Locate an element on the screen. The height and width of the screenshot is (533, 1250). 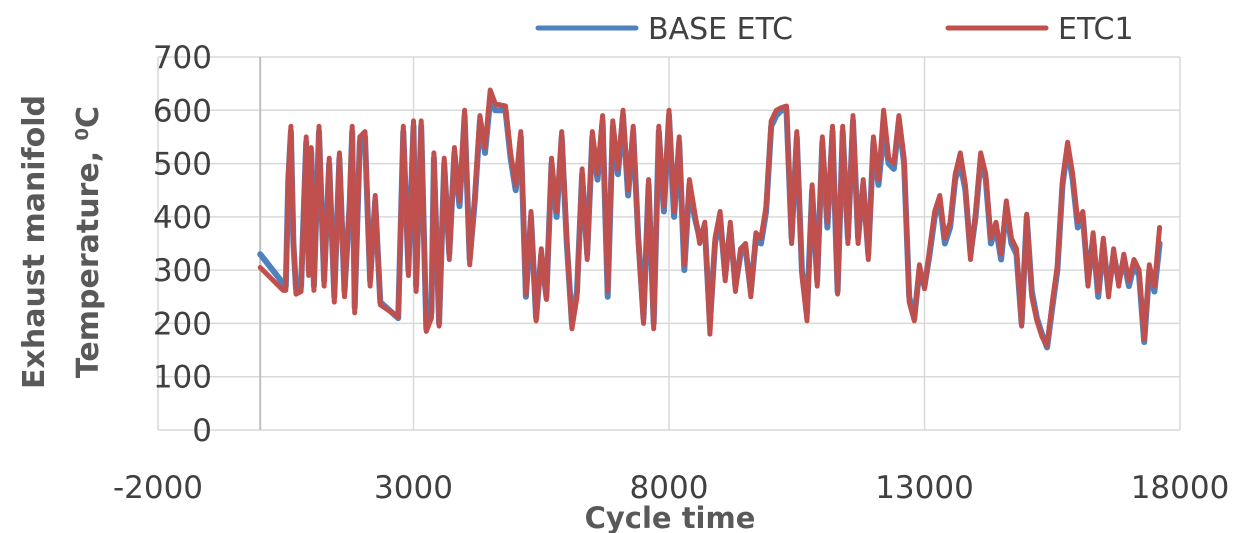
y-tick-label-200: 200 is located at coordinates (182, 324).